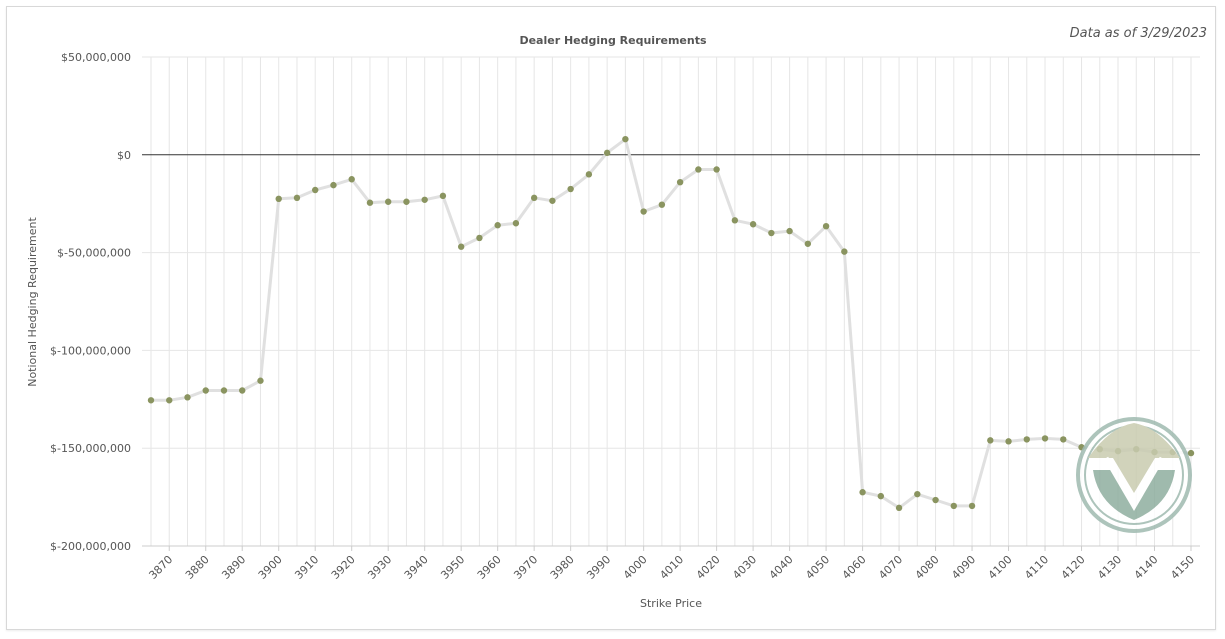  What do you see at coordinates (94, 253) in the screenshot?
I see `y-tick-label: $-50,000,000` at bounding box center [94, 253].